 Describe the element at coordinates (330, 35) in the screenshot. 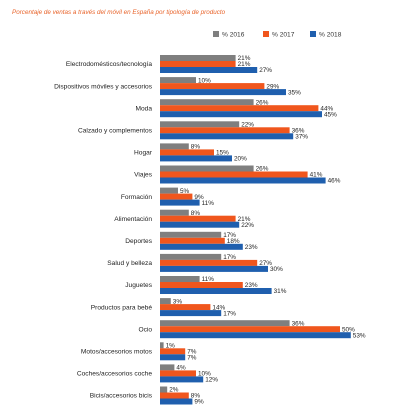

I see `legend-label: % 2018` at that location.